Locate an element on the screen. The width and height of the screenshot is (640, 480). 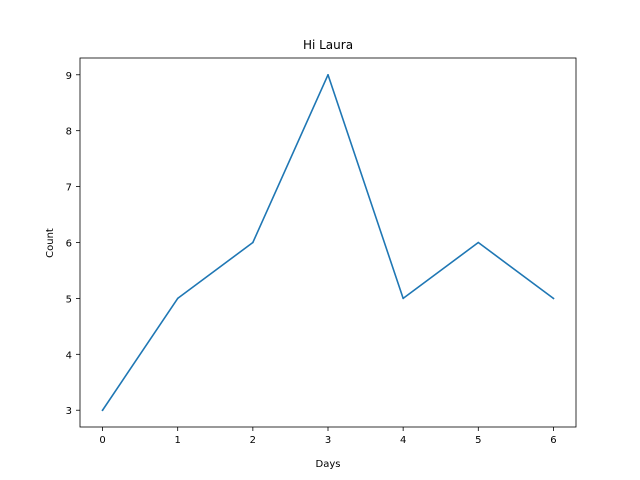
y-tick-label: 3 is located at coordinates (69, 411).